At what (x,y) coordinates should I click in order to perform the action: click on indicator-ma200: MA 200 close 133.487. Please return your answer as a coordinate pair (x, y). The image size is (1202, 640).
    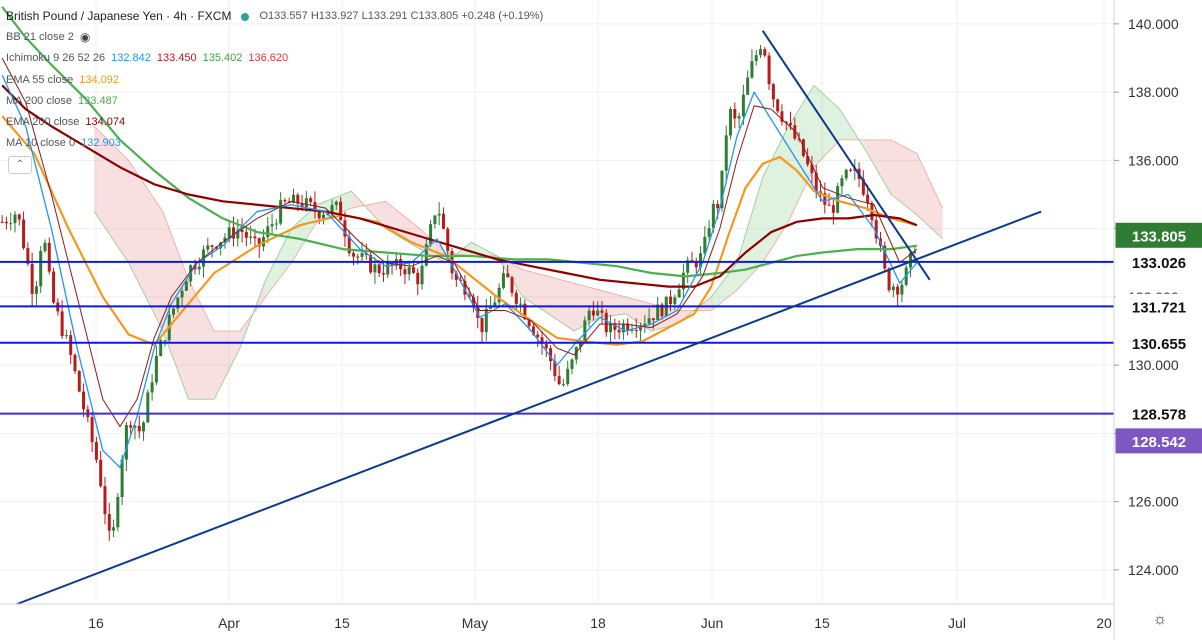
    Looking at the image, I should click on (274, 101).